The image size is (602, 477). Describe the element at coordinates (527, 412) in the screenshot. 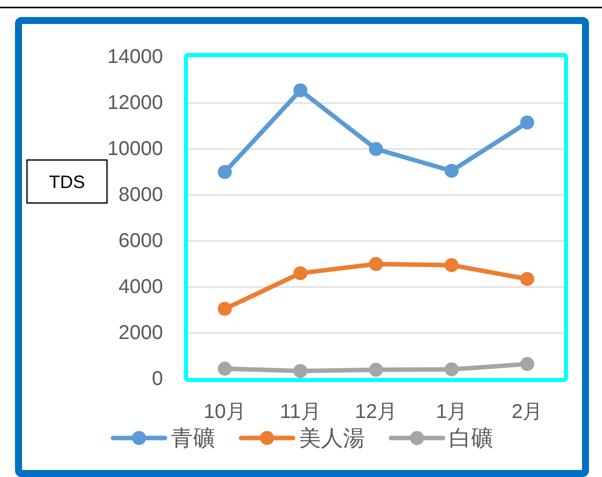

I see `x-tick-label: 2月` at that location.